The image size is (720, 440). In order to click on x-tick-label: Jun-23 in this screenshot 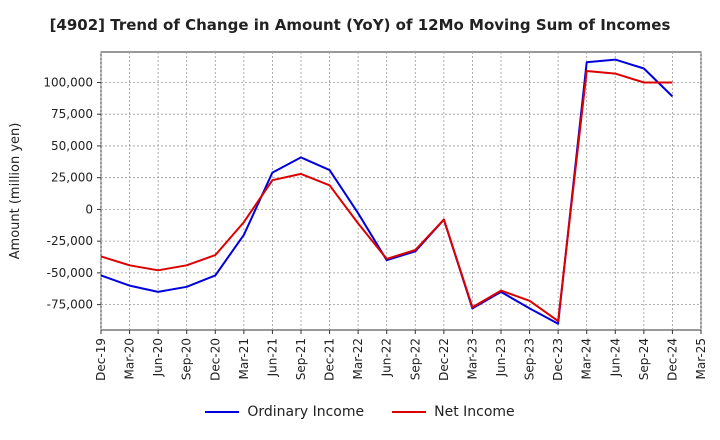, I will do `click(501, 357)`.